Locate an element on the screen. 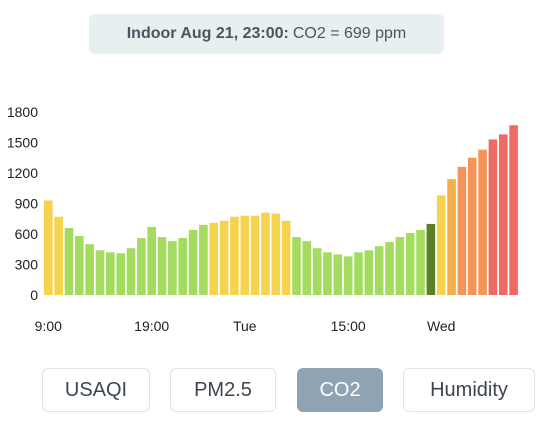  x-tick-label: Wed is located at coordinates (441, 326).